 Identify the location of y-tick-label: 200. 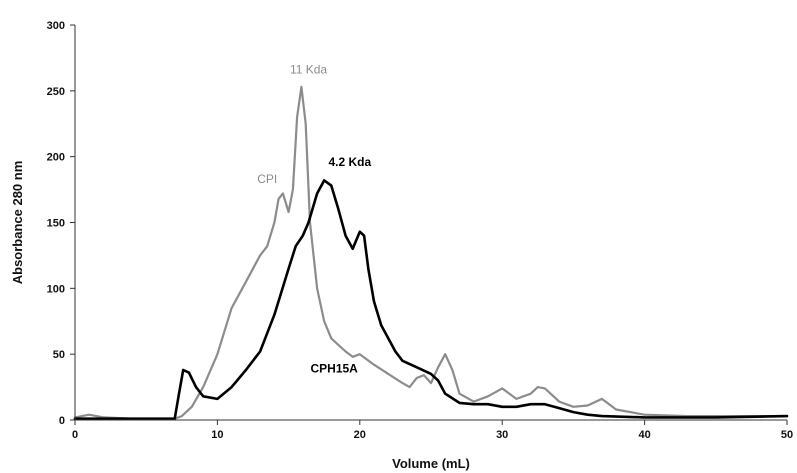
(56, 158).